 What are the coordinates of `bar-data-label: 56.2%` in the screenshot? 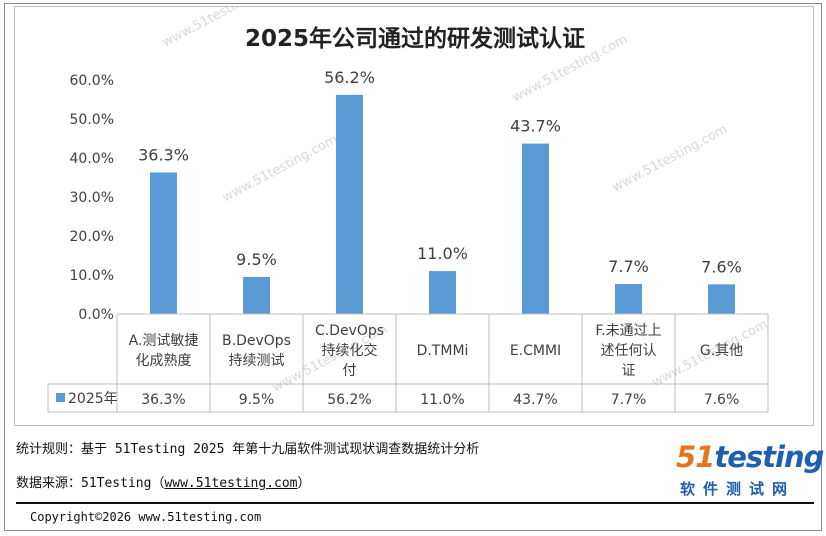 It's located at (349, 77).